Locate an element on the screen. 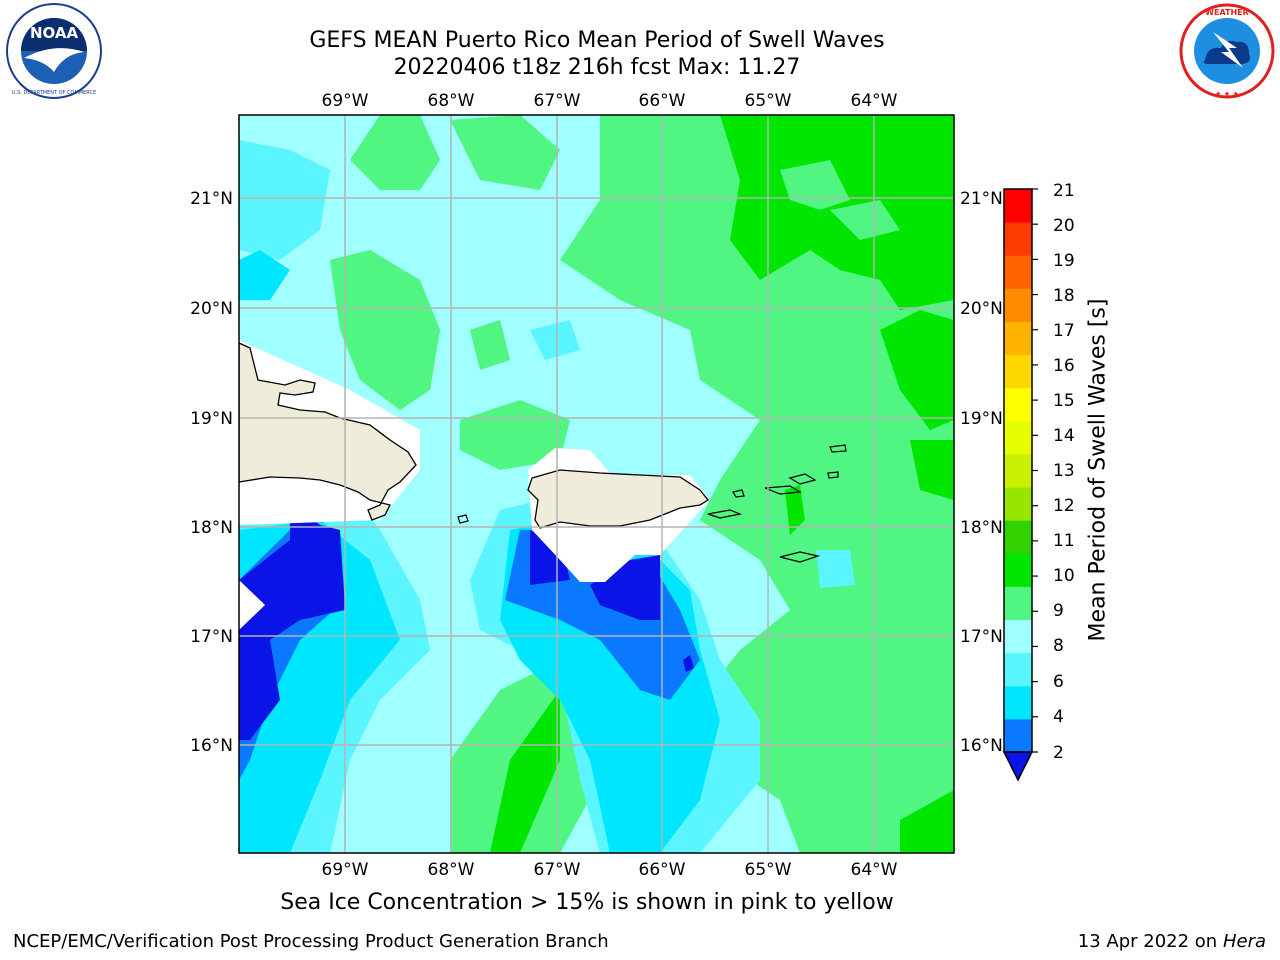  colorbar-tick-label: 2 is located at coordinates (1058, 753).